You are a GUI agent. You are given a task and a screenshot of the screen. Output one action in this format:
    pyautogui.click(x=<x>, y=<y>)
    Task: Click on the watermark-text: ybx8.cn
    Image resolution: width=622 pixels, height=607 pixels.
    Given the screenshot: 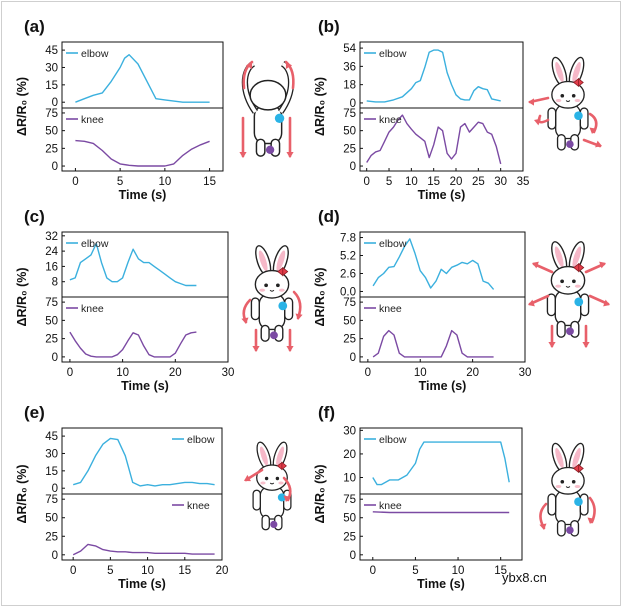 What is the action you would take?
    pyautogui.click(x=524, y=577)
    